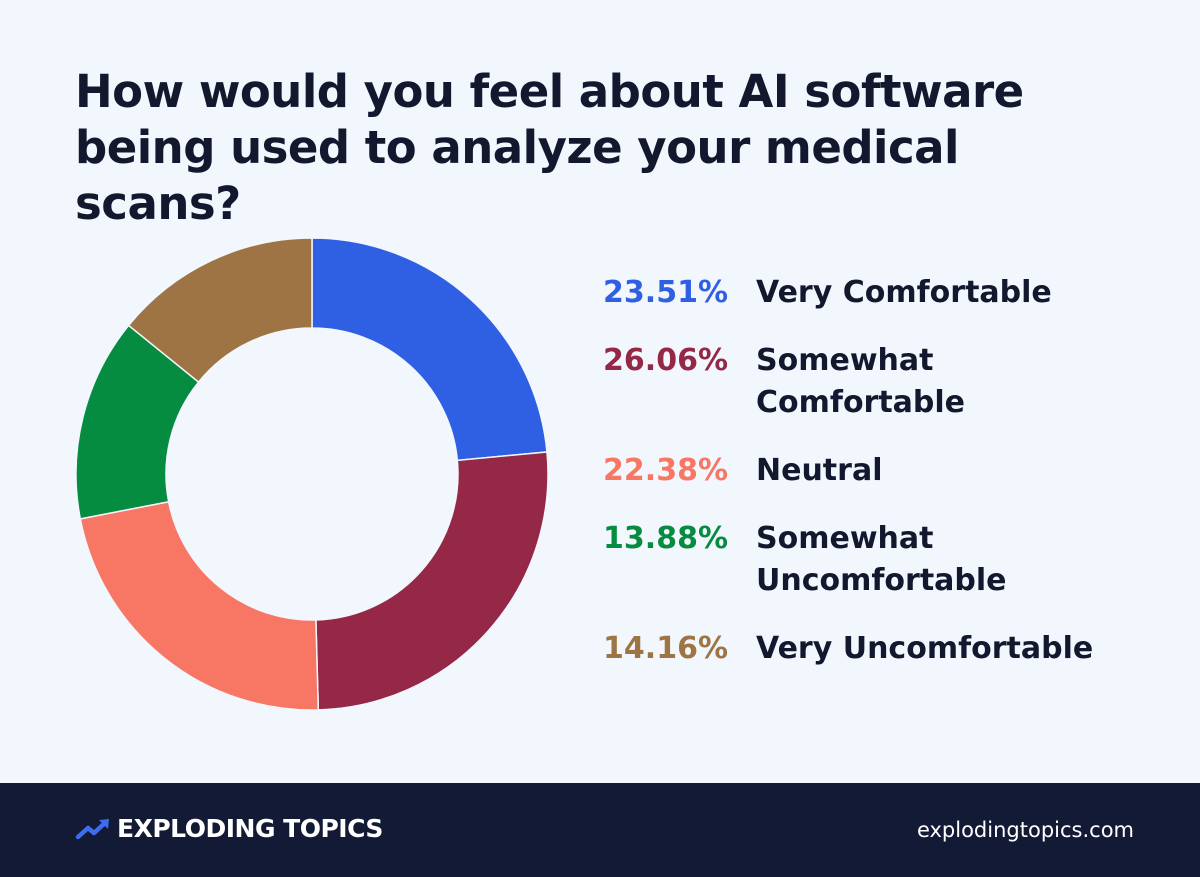 This screenshot has height=877, width=1200. What do you see at coordinates (429, 349) in the screenshot?
I see `slice-very-comfortable` at bounding box center [429, 349].